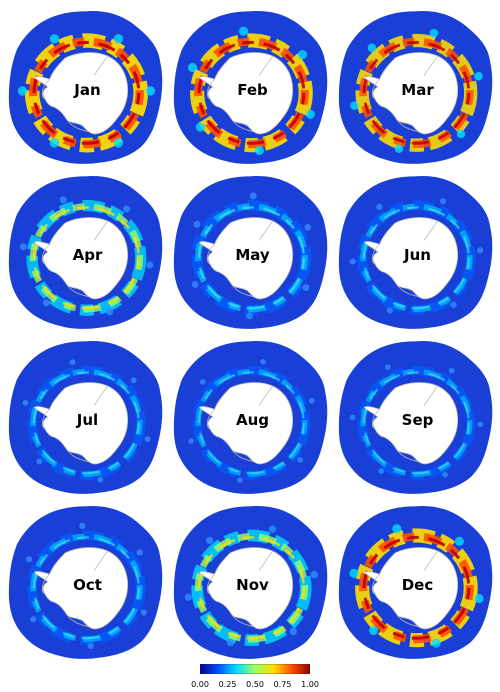  I want to click on map-panel-jan: Jan, so click(87, 87).